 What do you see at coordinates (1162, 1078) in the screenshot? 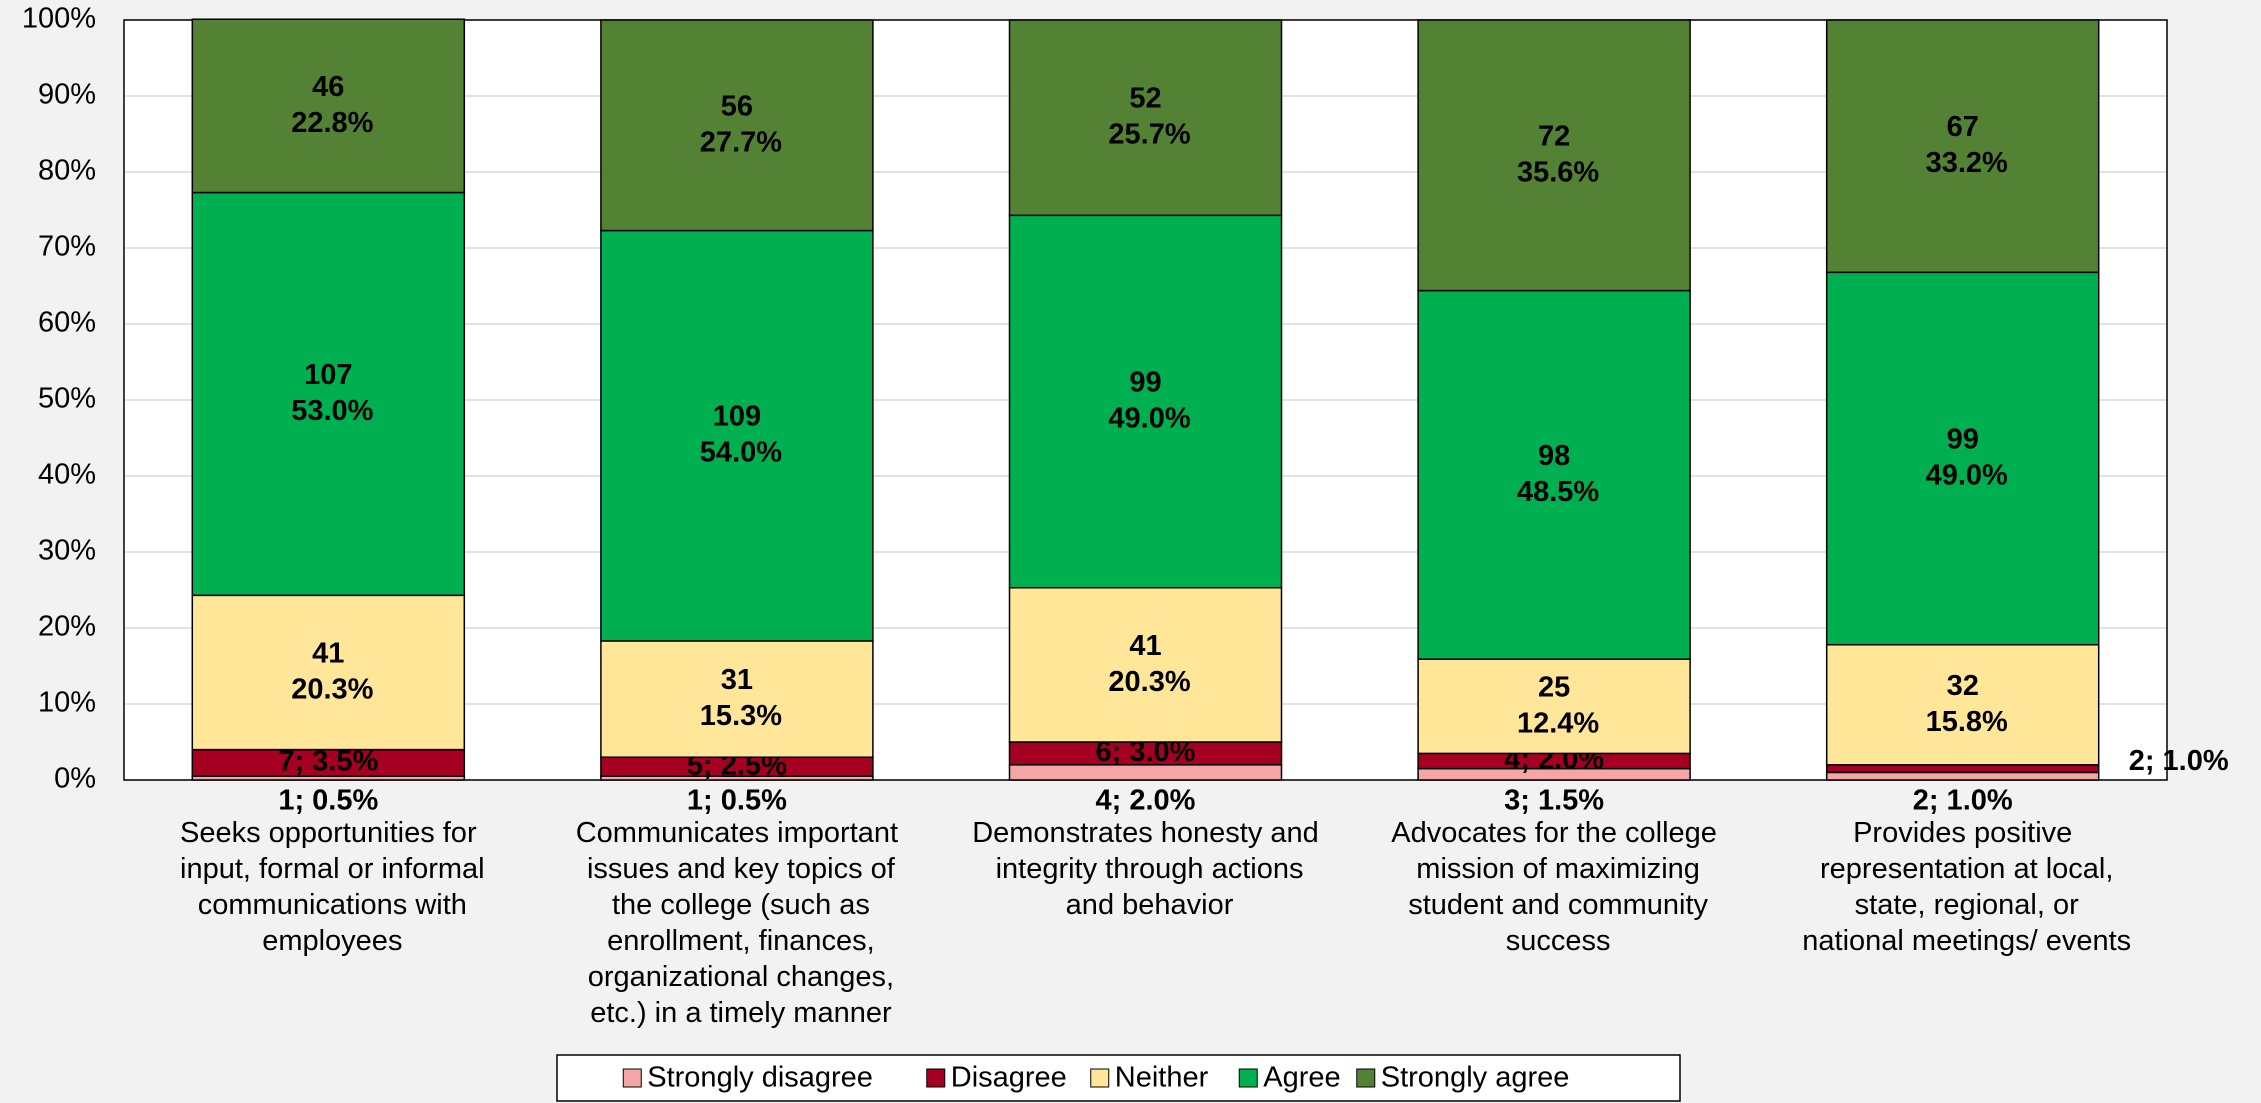
I see `legend-label: Neither` at bounding box center [1162, 1078].